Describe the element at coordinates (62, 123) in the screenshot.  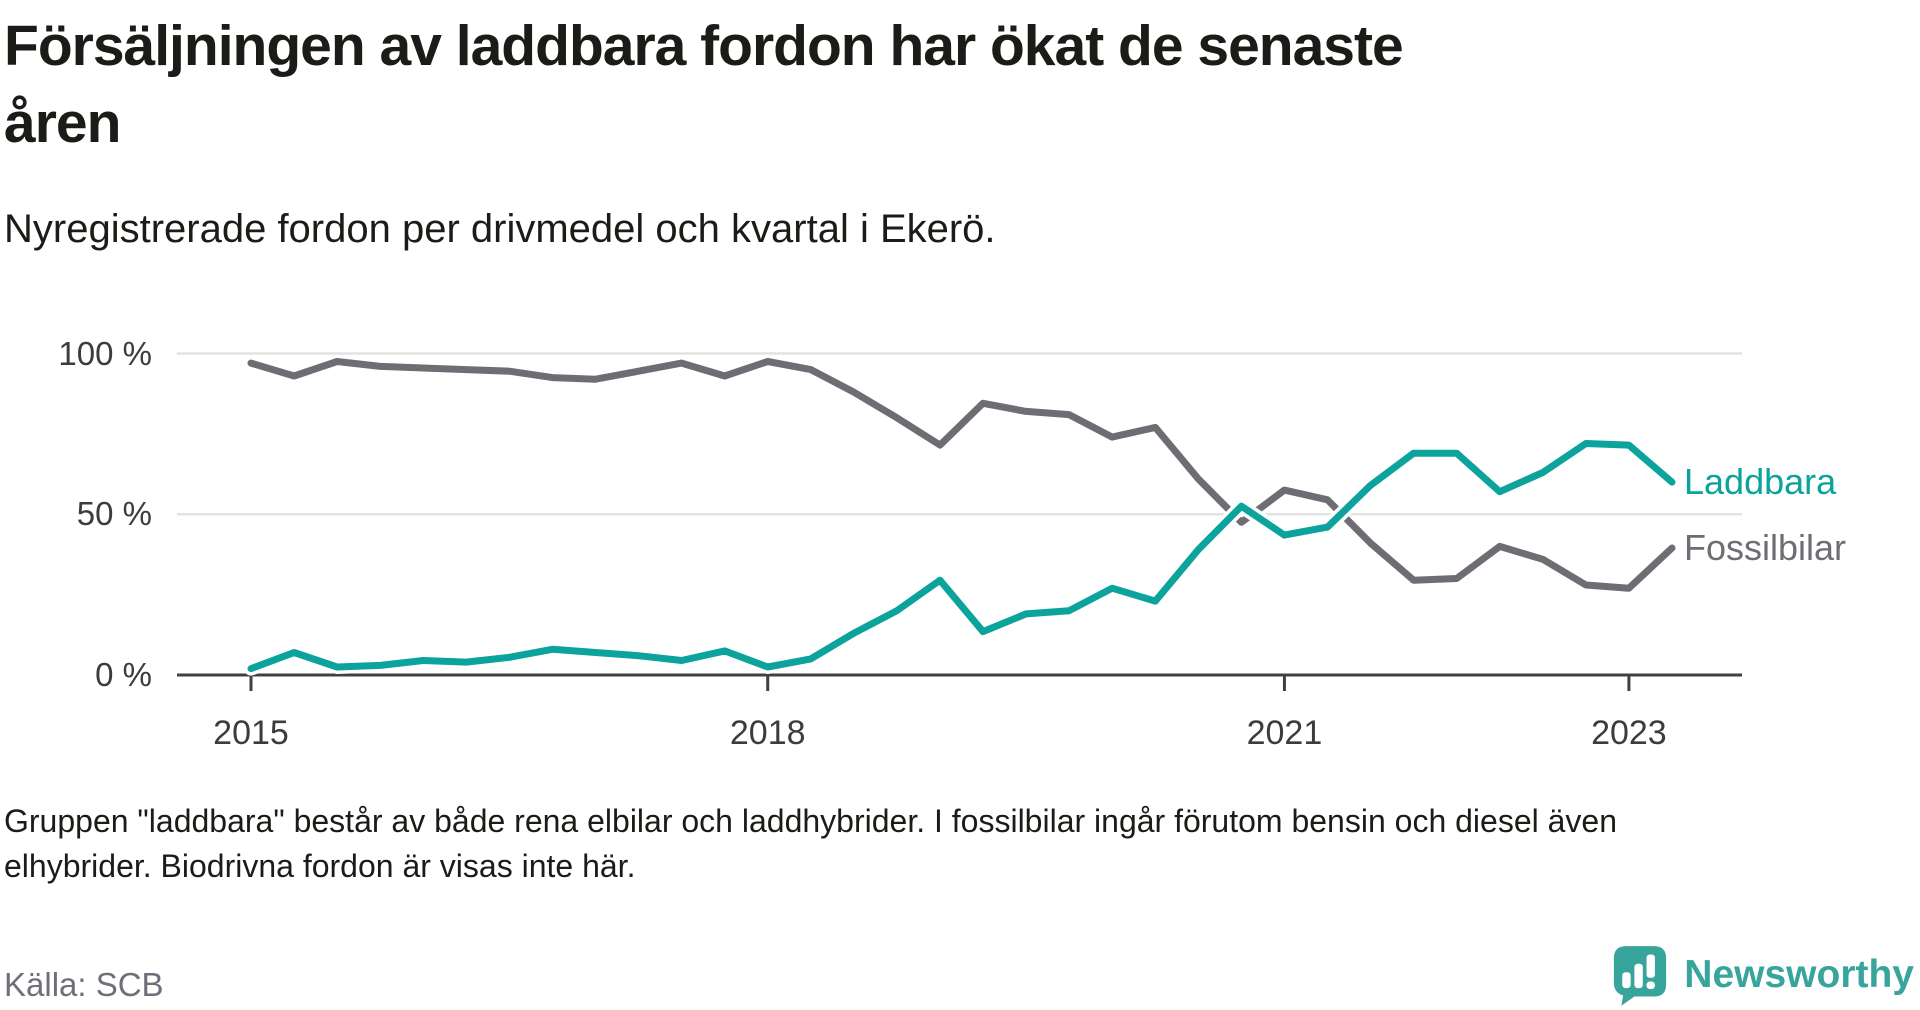
I see `chart-title-line2: åren` at that location.